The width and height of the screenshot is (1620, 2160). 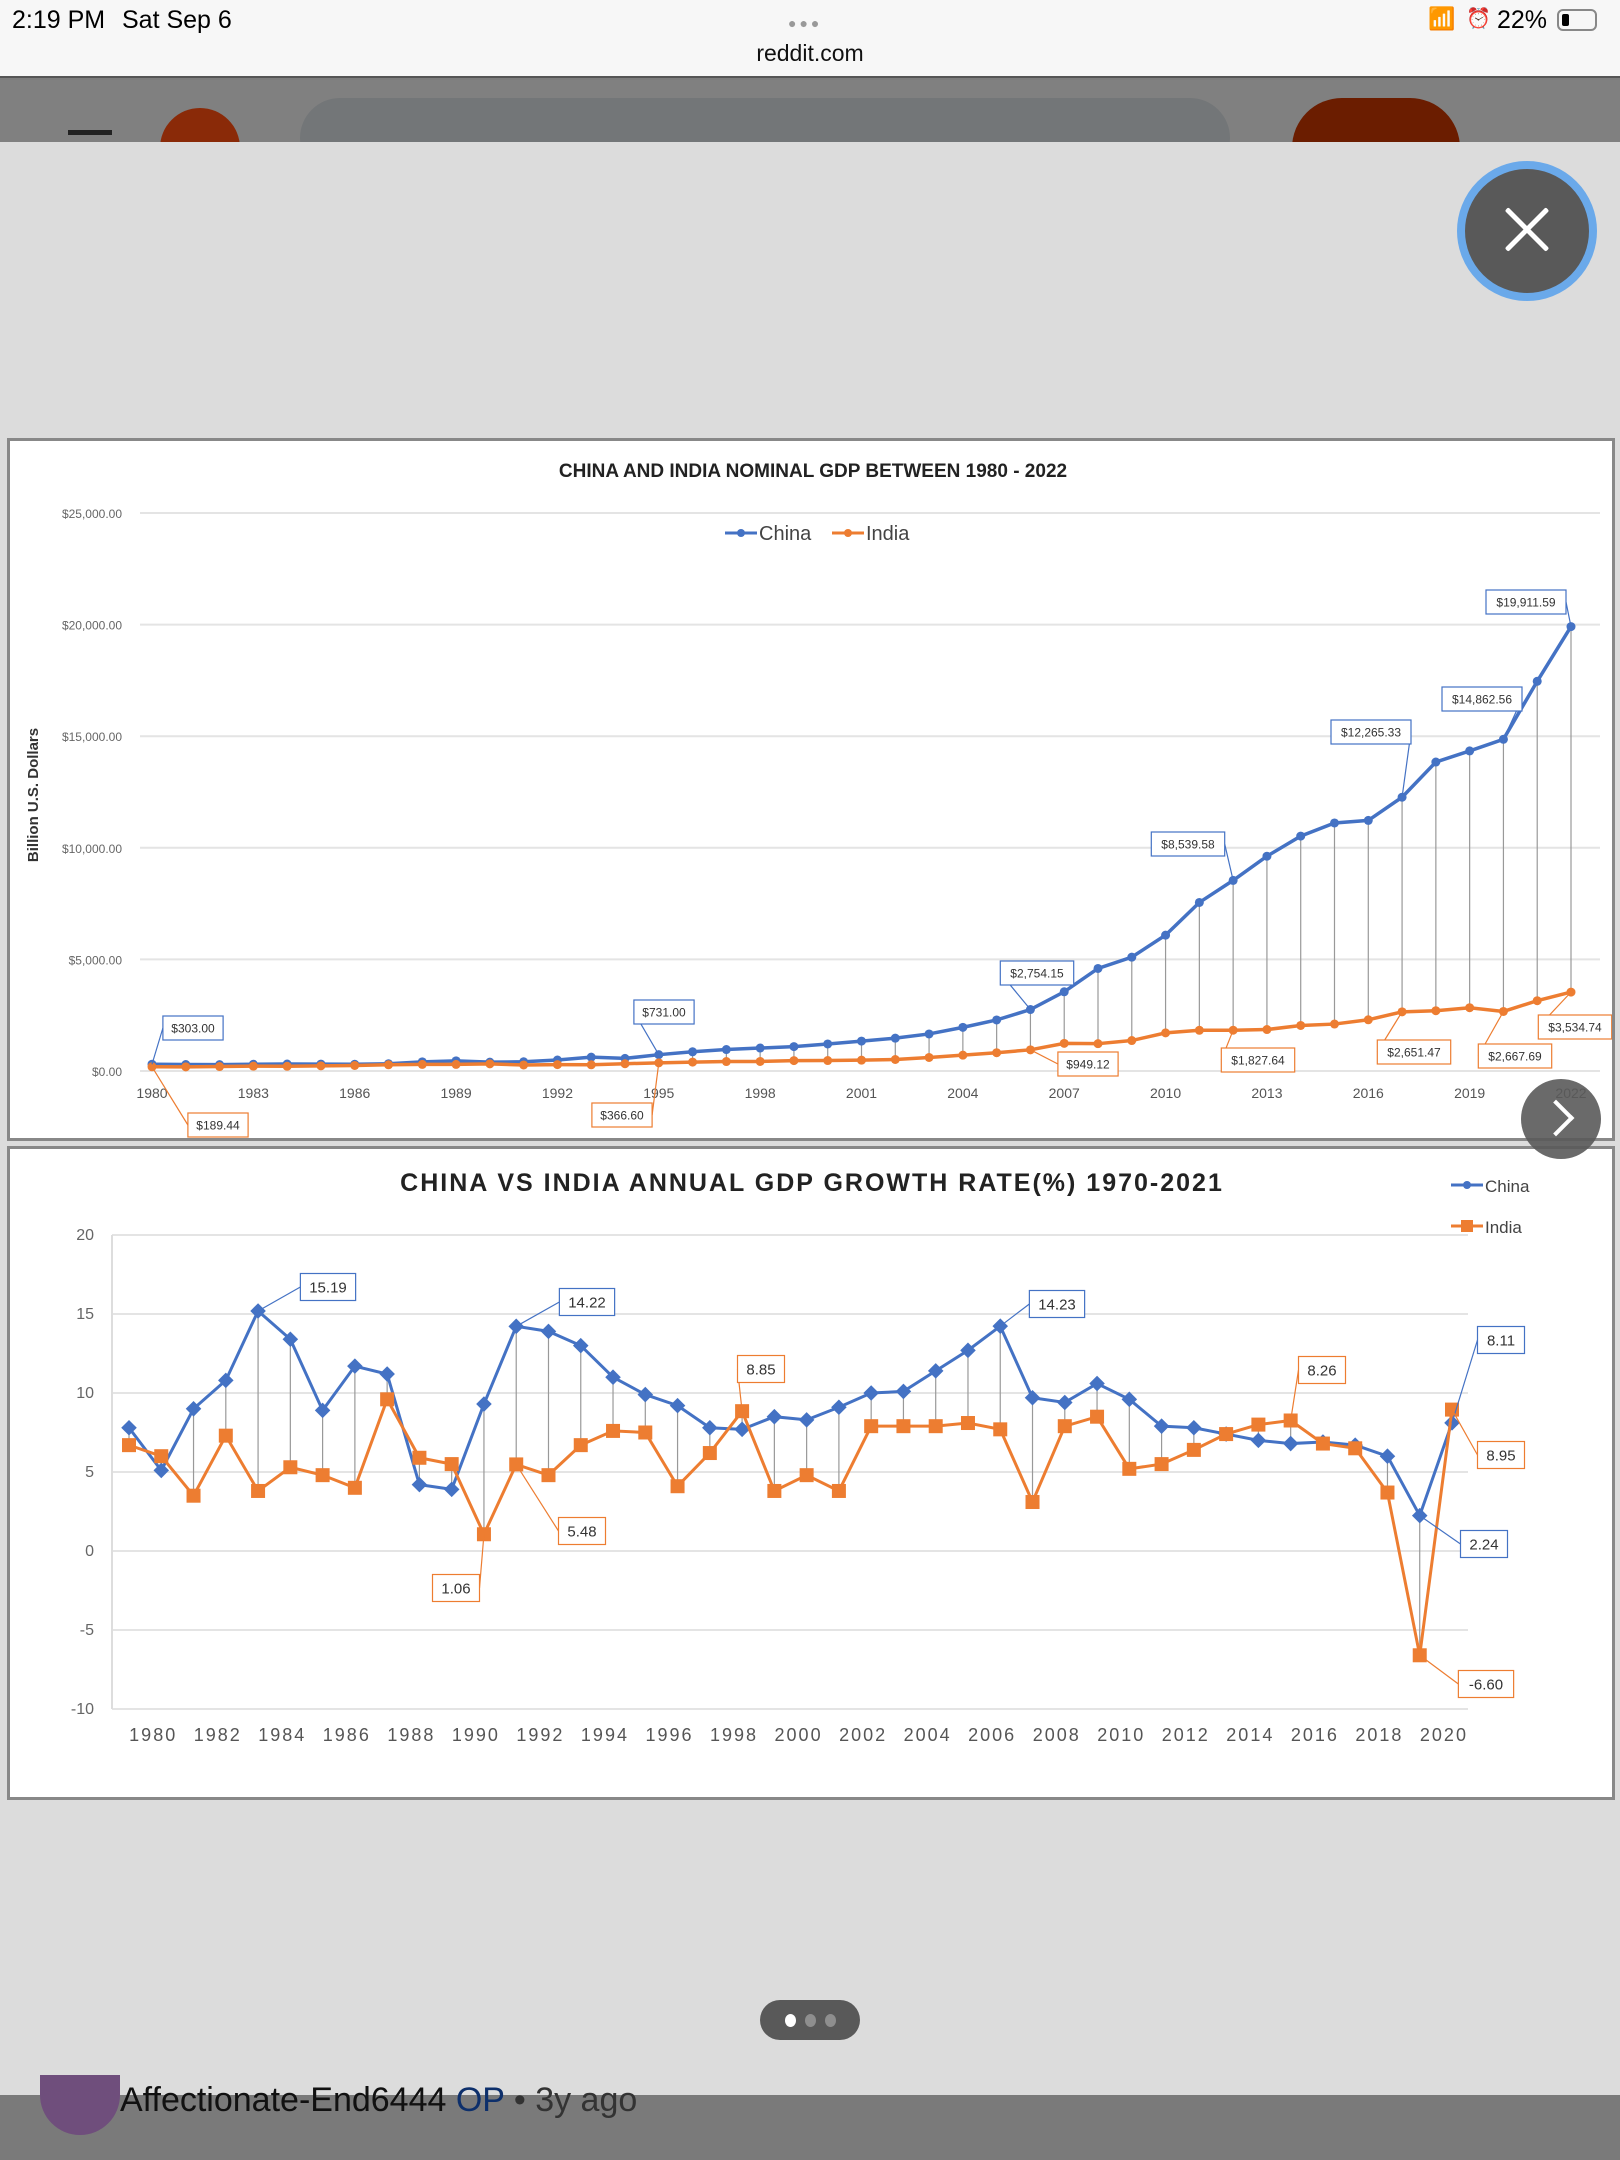 I want to click on x-tick-label: 2007, so click(x=1064, y=1093).